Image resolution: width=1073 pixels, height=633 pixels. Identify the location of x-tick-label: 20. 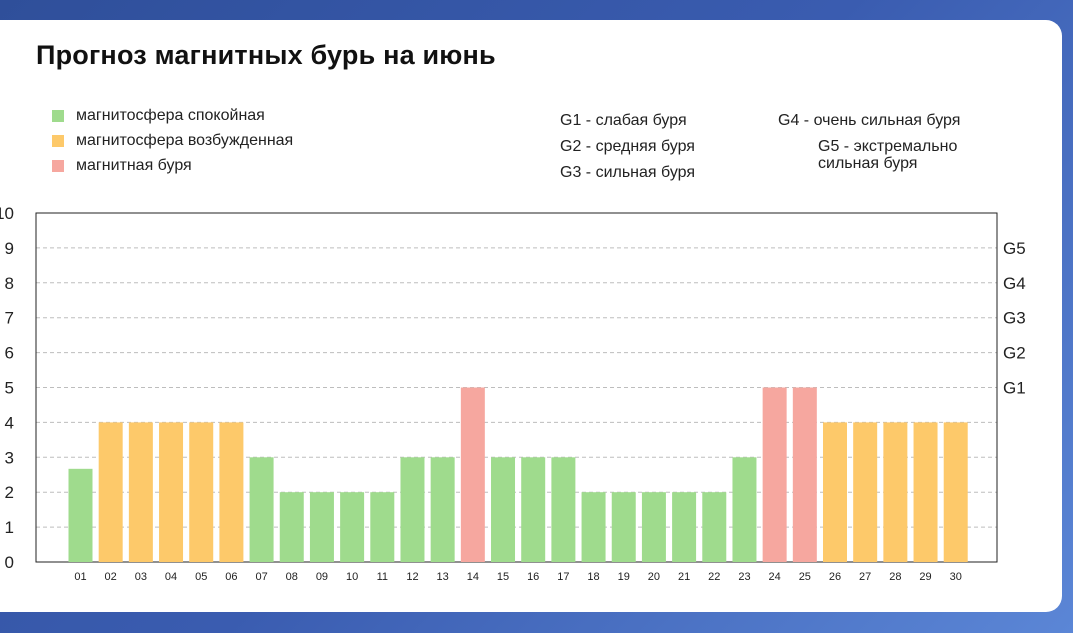
(654, 577).